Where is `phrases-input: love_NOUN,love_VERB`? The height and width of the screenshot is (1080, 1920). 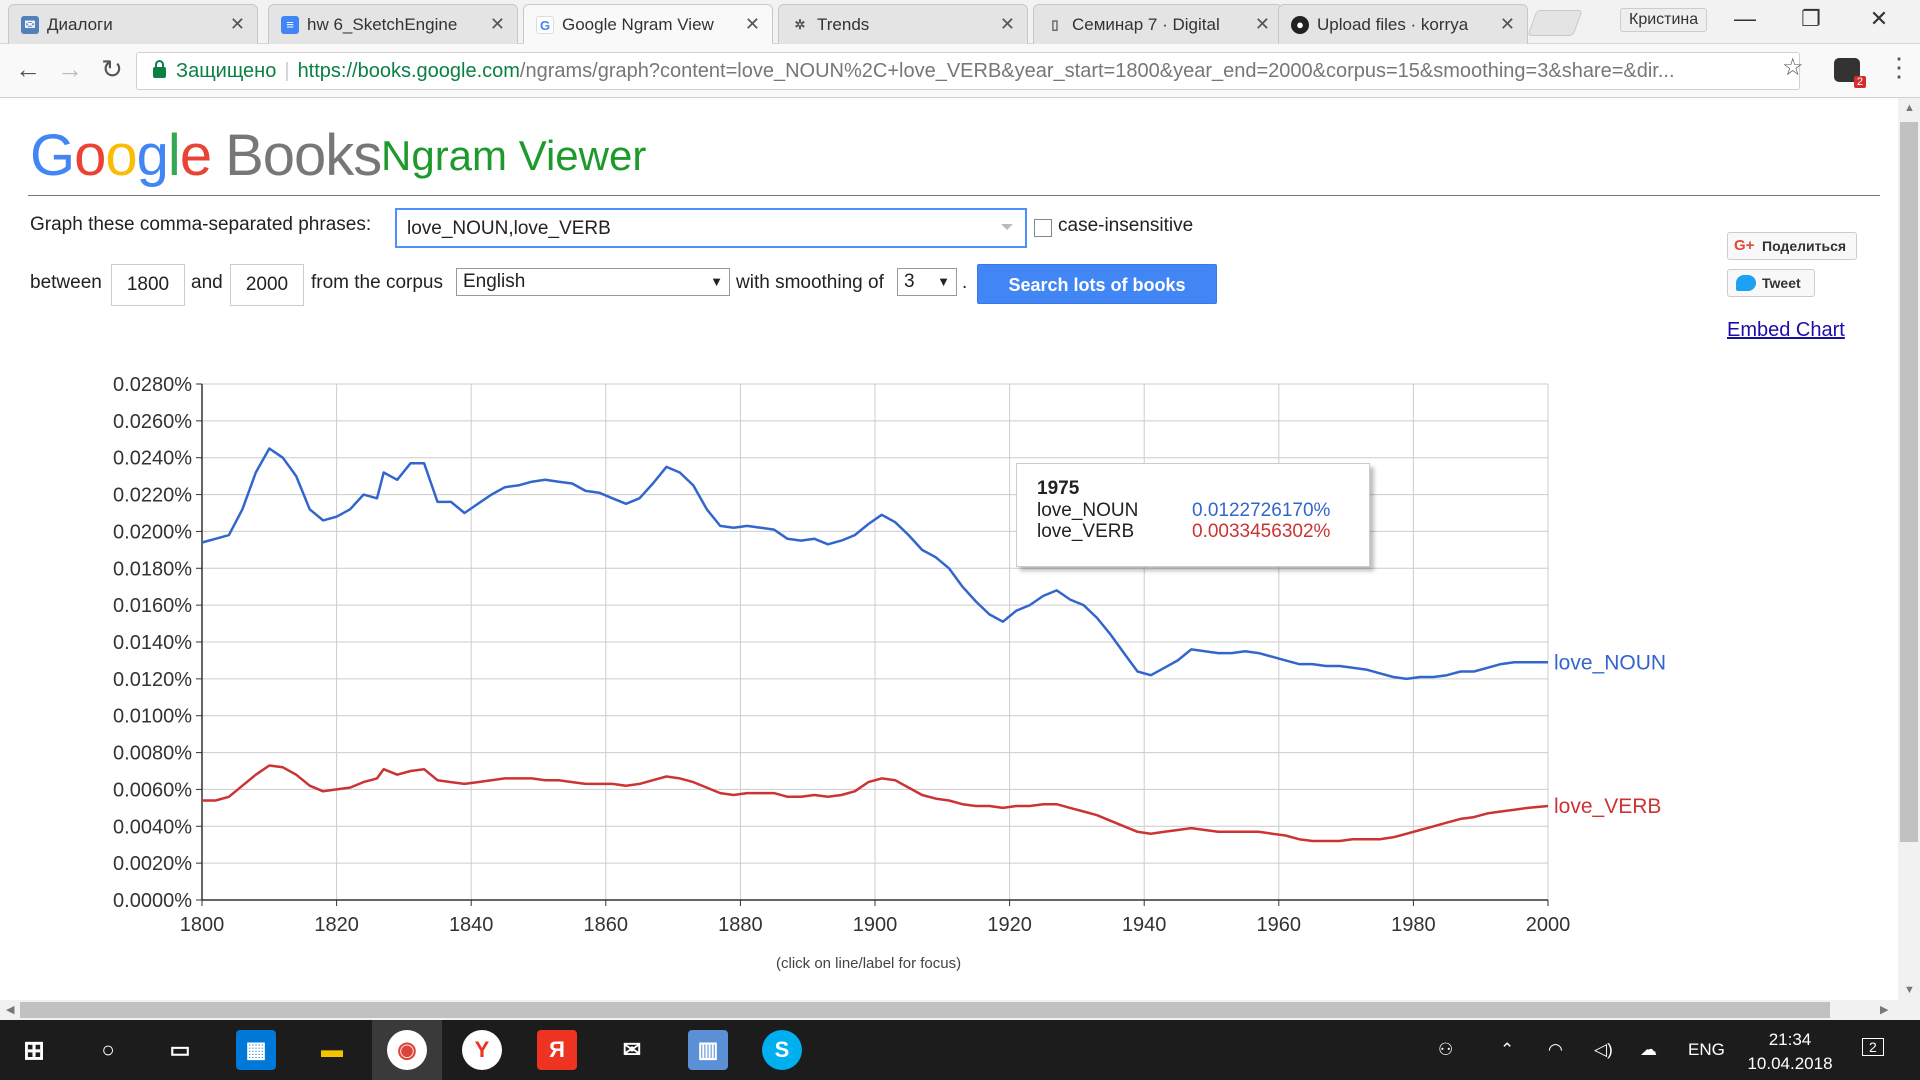 phrases-input: love_NOUN,love_VERB is located at coordinates (711, 228).